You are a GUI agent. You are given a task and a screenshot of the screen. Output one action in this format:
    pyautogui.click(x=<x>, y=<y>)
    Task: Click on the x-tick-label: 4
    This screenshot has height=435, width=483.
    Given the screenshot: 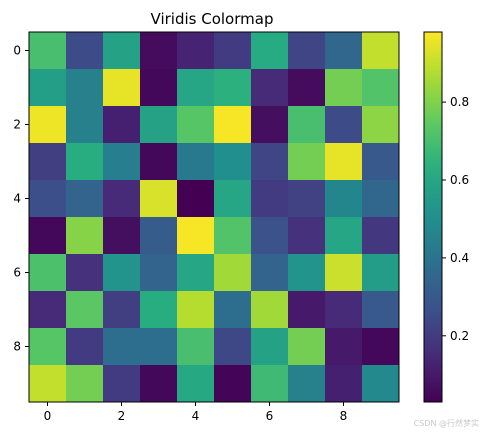 What is the action you would take?
    pyautogui.click(x=196, y=416)
    